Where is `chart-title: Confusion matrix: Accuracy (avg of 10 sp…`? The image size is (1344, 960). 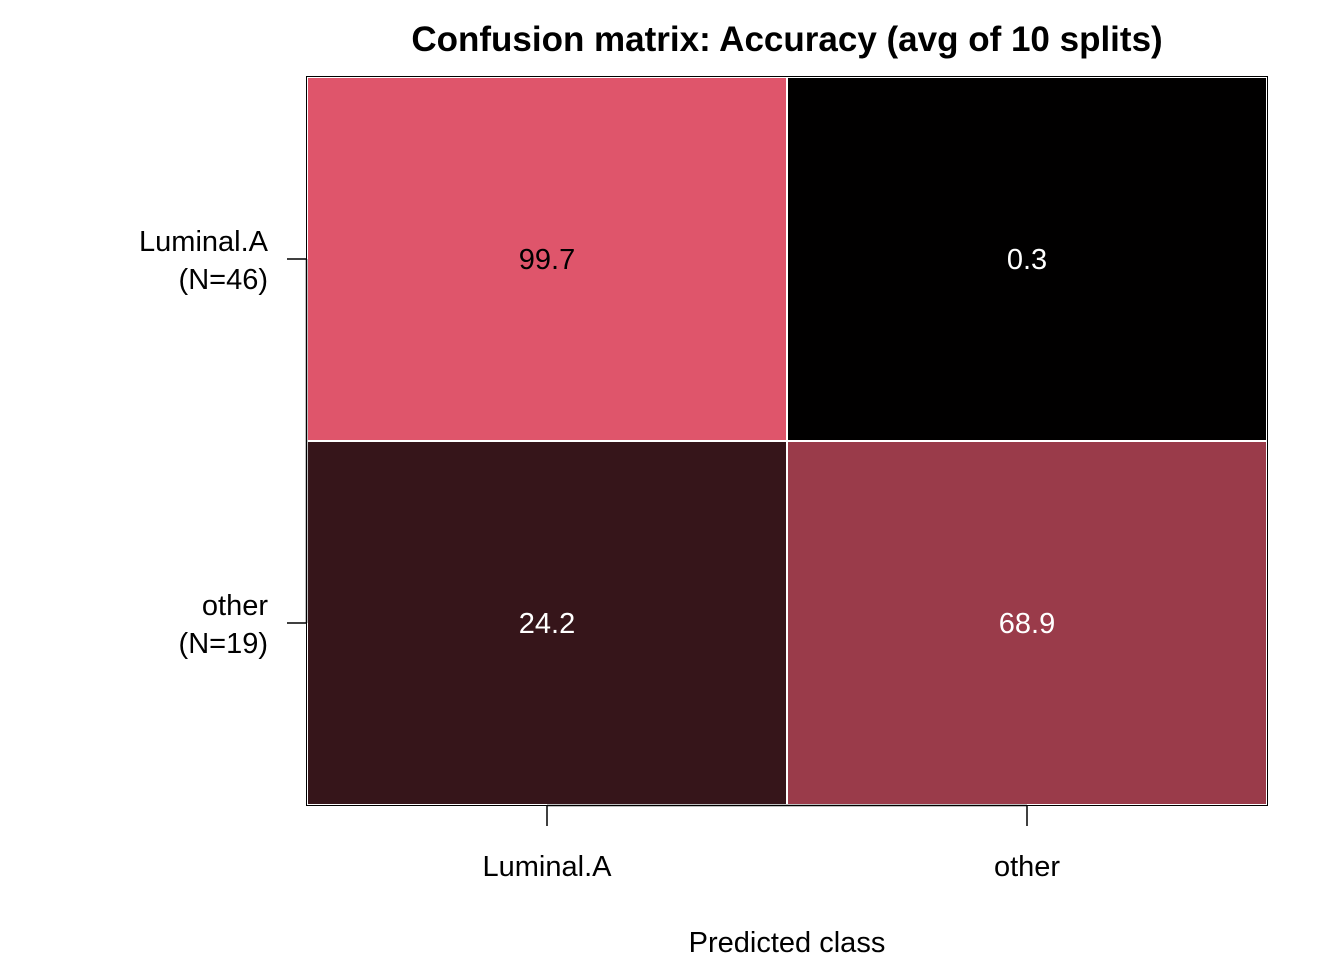 chart-title: Confusion matrix: Accuracy (avg of 10 sp… is located at coordinates (786, 39).